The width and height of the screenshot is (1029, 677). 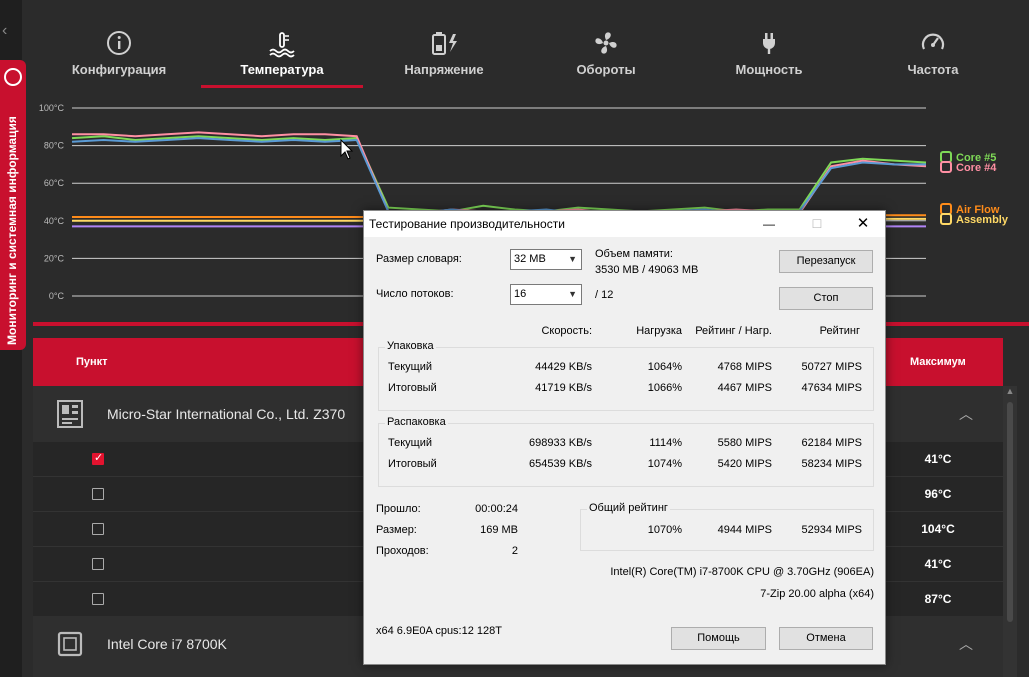 I want to click on pack-current-speed: 44429 KB/s, so click(x=563, y=367).